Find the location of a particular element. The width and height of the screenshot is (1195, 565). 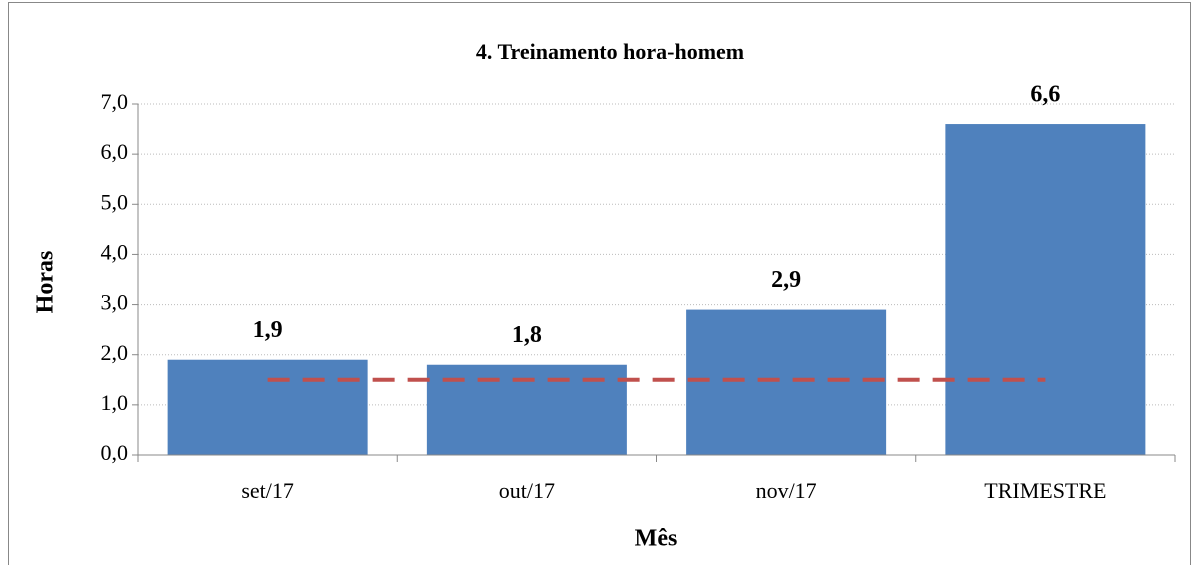

x-axis-label: Mês is located at coordinates (656, 539).